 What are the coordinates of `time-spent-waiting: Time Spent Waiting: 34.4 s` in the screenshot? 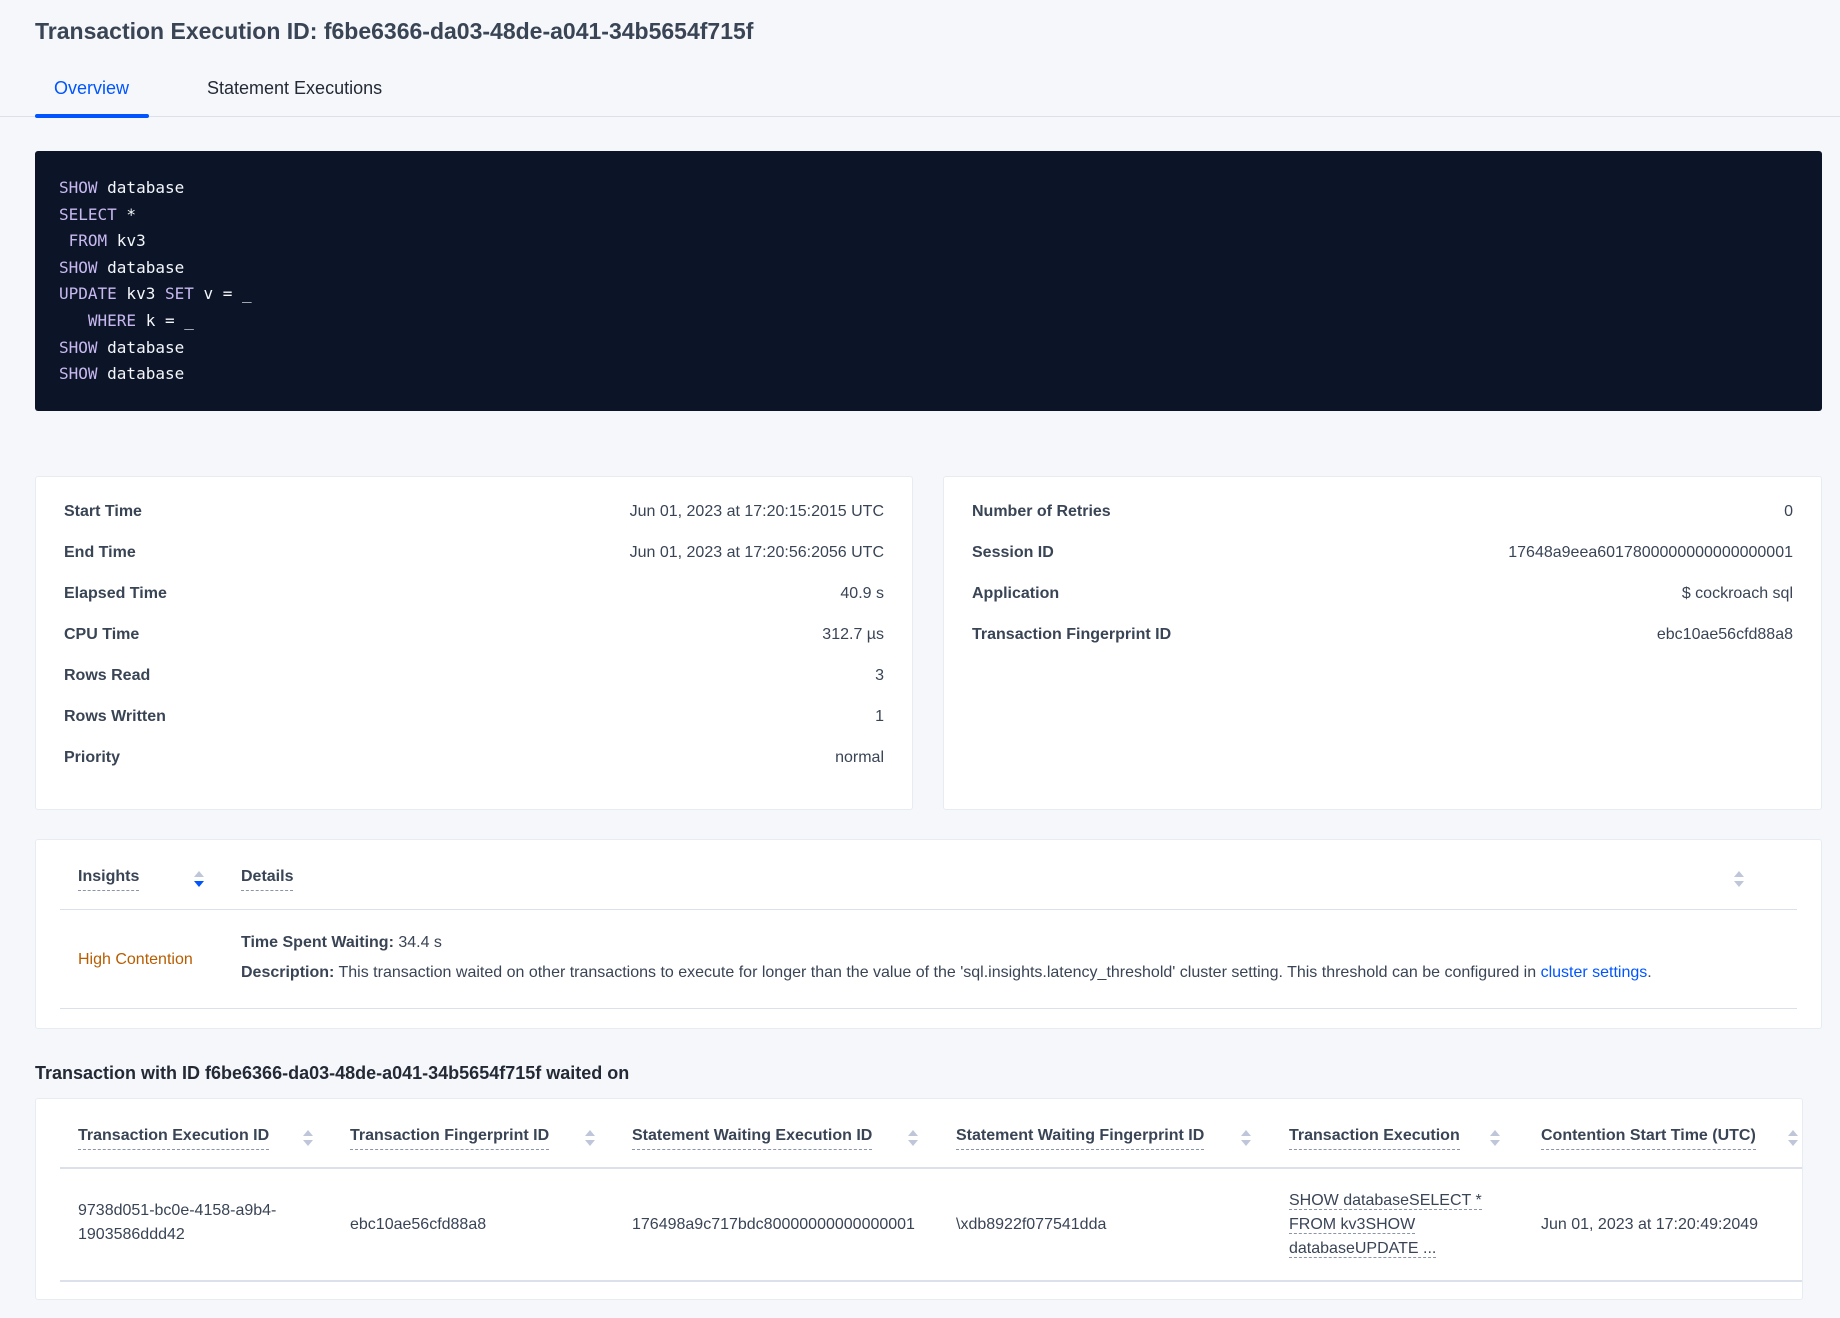 It's located at (341, 943).